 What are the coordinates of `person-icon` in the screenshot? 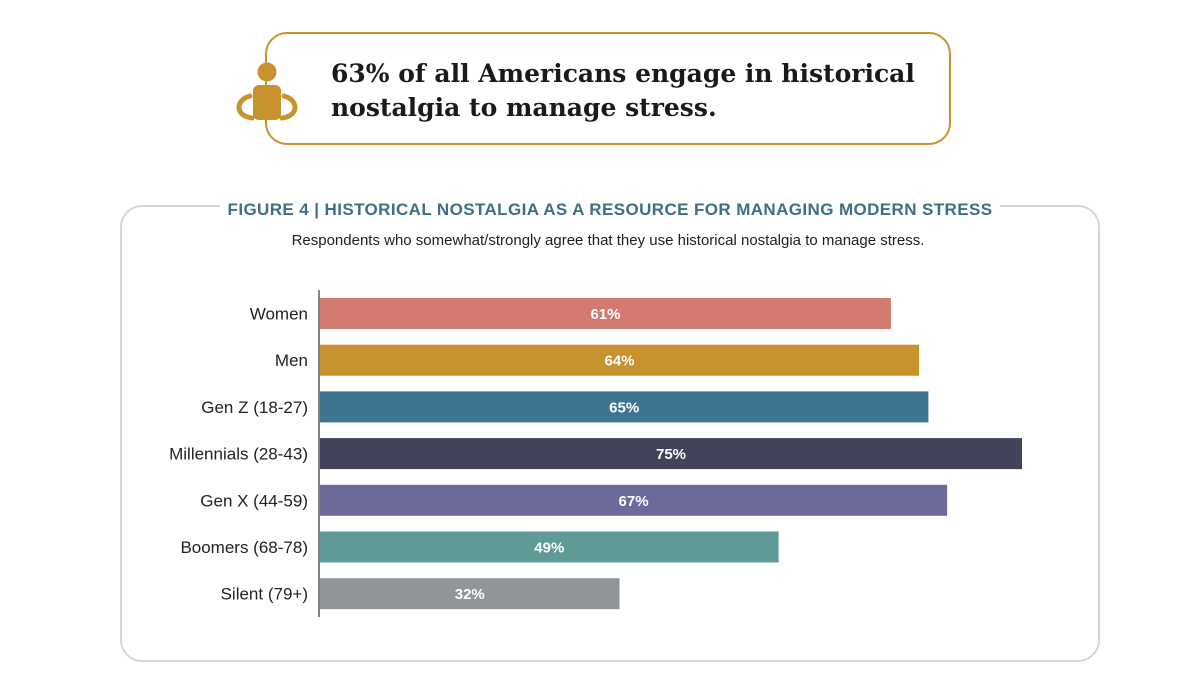 It's located at (267, 91).